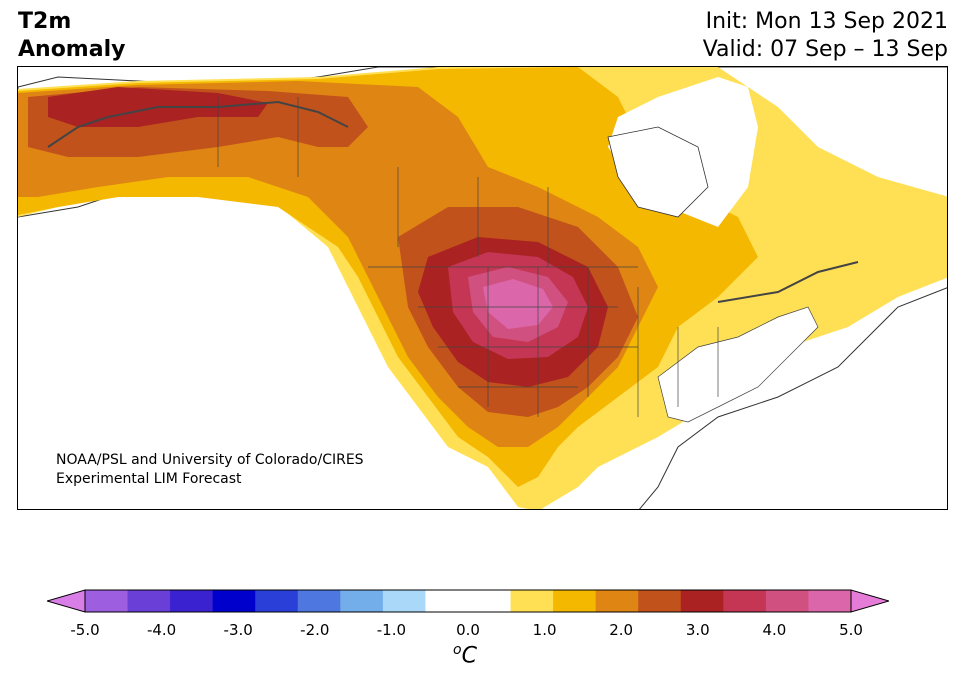  I want to click on valid-date: Valid: 07 Sep – 13 Sep, so click(825, 49).